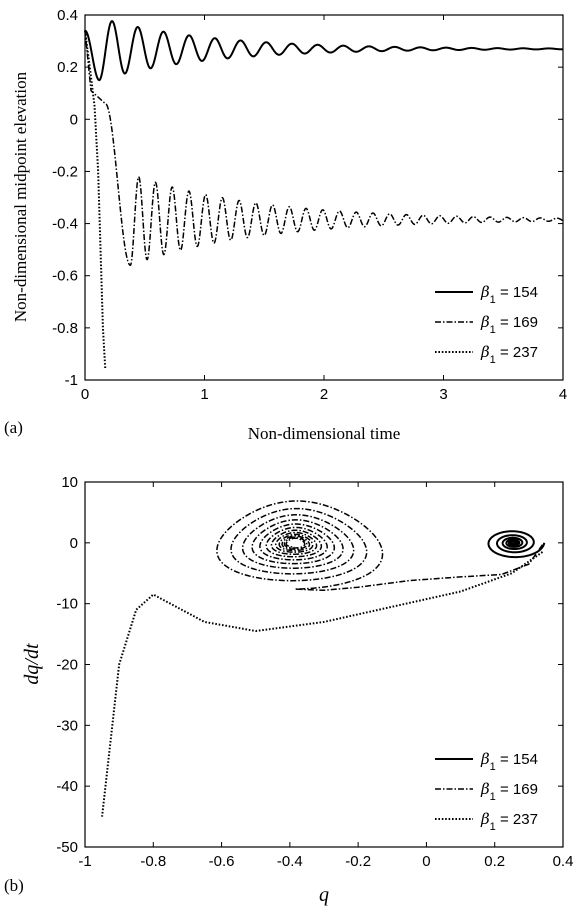 The height and width of the screenshot is (906, 574). What do you see at coordinates (509, 294) in the screenshot?
I see `a-legend-entry: β1 = 154` at bounding box center [509, 294].